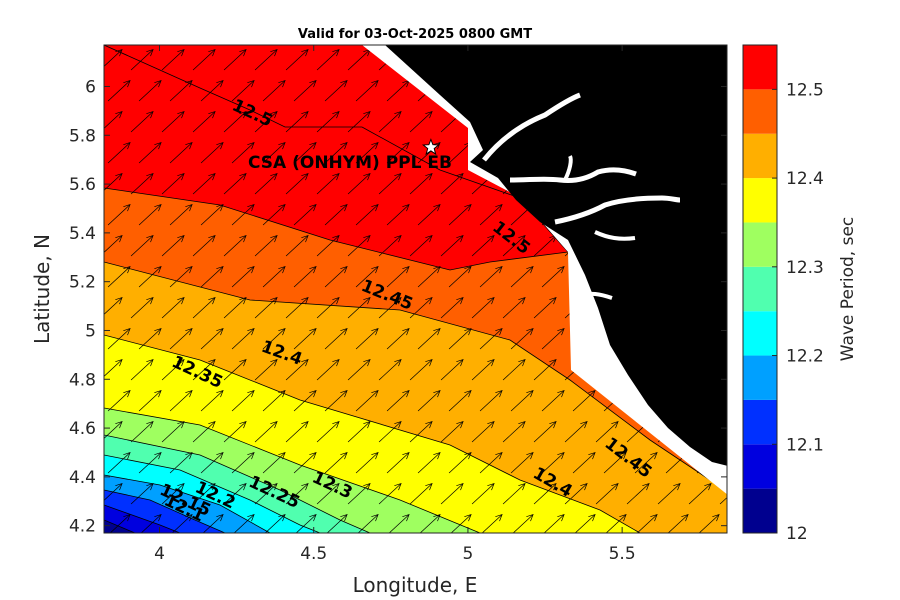 Image resolution: width=900 pixels, height=600 pixels. What do you see at coordinates (415, 585) in the screenshot?
I see `x-axis-label: Longitude, E` at bounding box center [415, 585].